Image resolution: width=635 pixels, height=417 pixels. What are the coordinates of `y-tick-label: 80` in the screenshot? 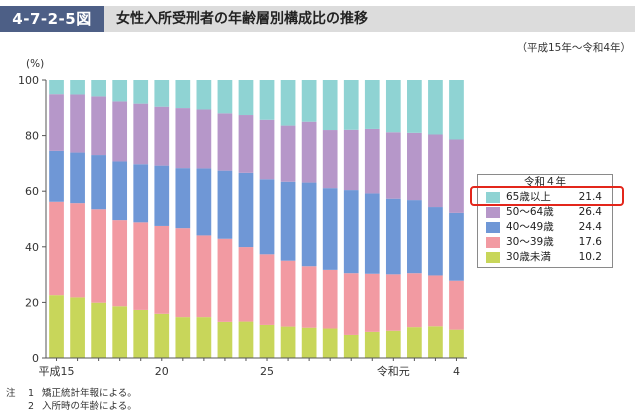 It's located at (32, 136).